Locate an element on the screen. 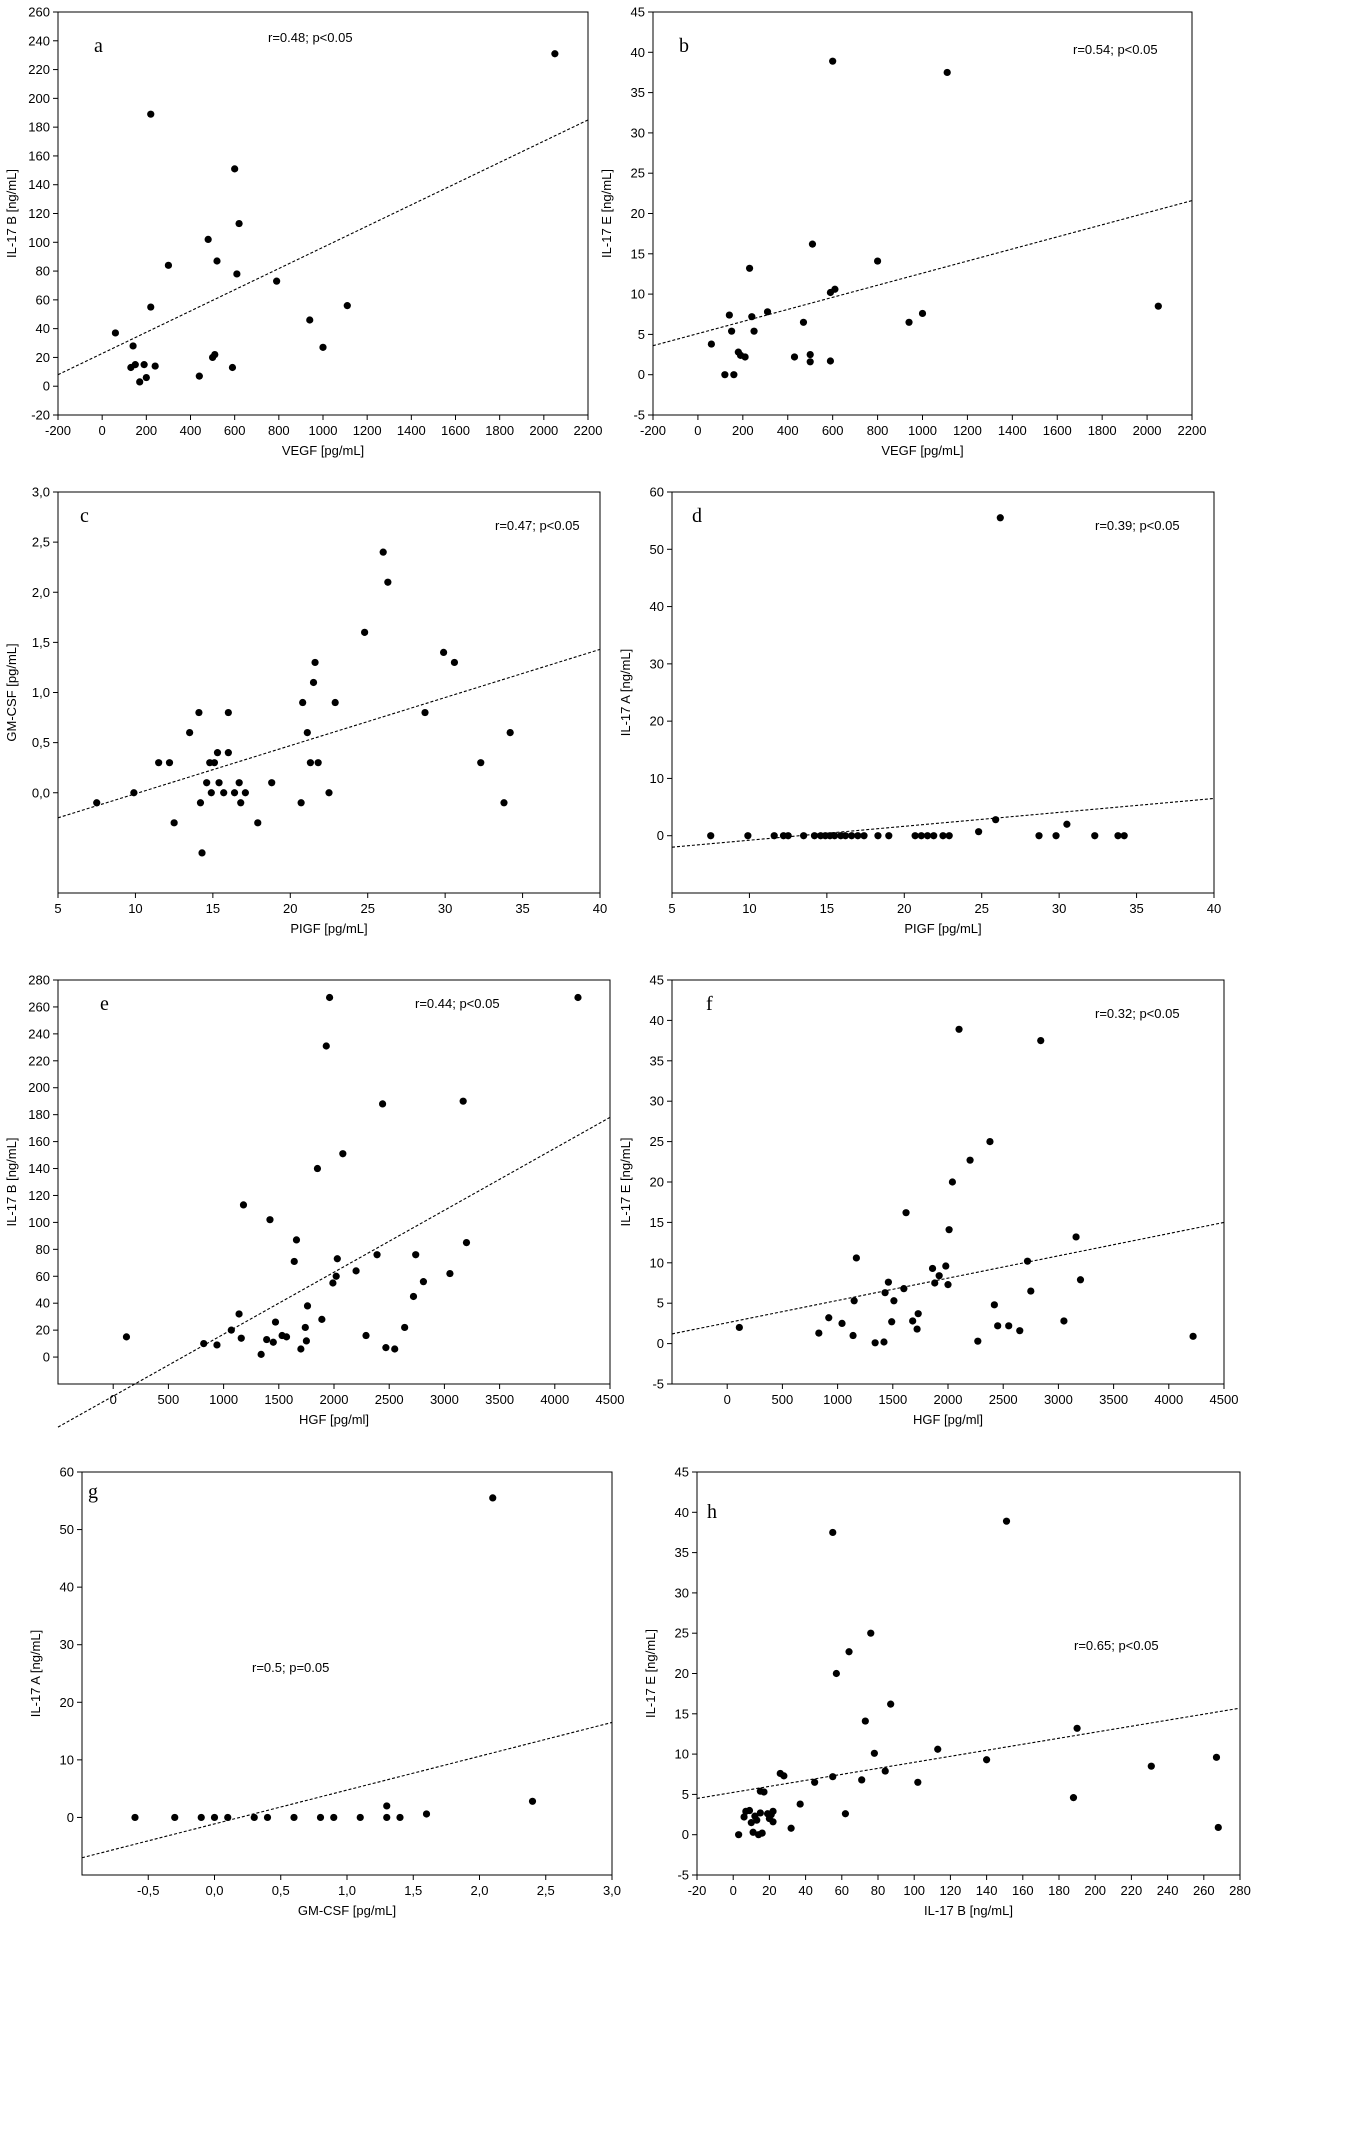 The width and height of the screenshot is (1372, 2132). x-tick-label: 15 is located at coordinates (213, 908).